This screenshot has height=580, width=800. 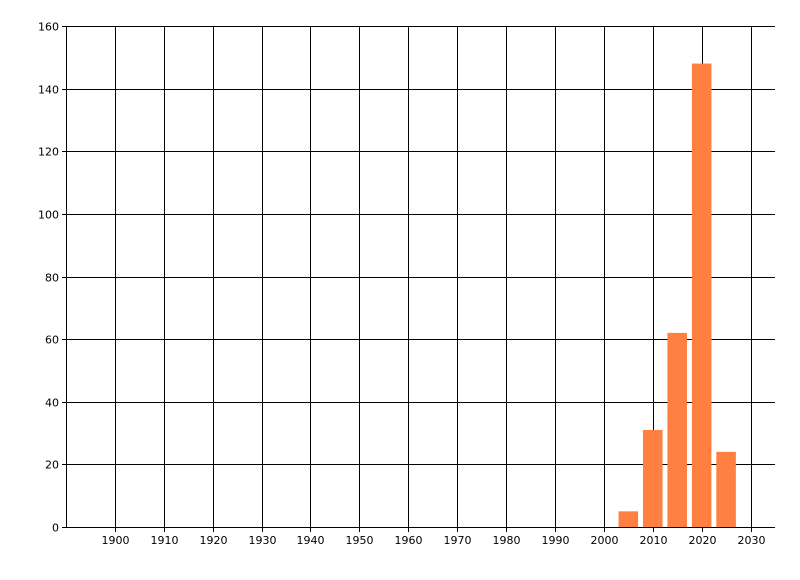 What do you see at coordinates (48, 215) in the screenshot?
I see `y-tick-label: 100` at bounding box center [48, 215].